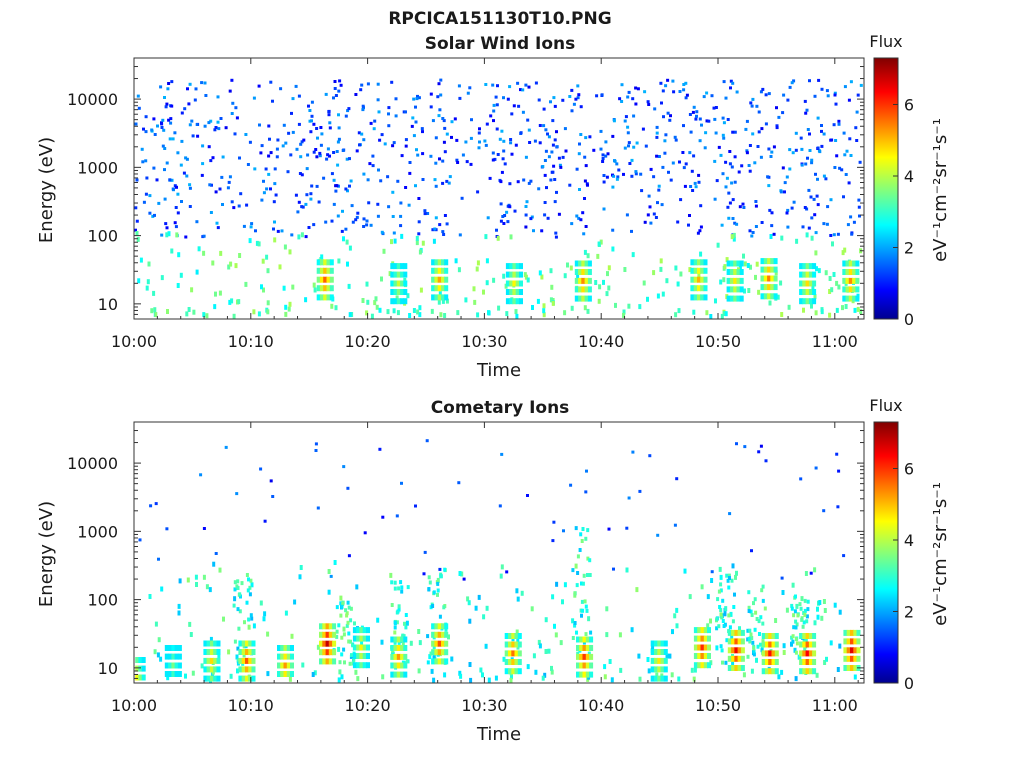 The width and height of the screenshot is (1024, 768). Describe the element at coordinates (601, 341) in the screenshot. I see `x-tick-label: 10:40` at that location.